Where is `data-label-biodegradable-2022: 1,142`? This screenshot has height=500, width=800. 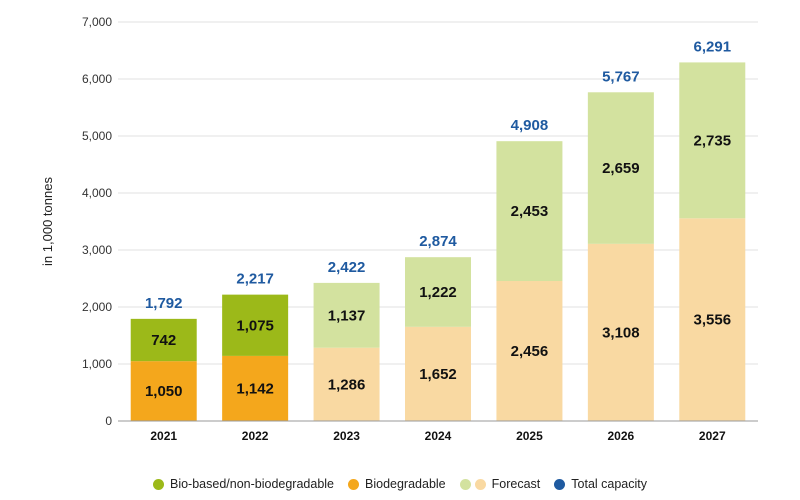
data-label-biodegradable-2022: 1,142 is located at coordinates (255, 388).